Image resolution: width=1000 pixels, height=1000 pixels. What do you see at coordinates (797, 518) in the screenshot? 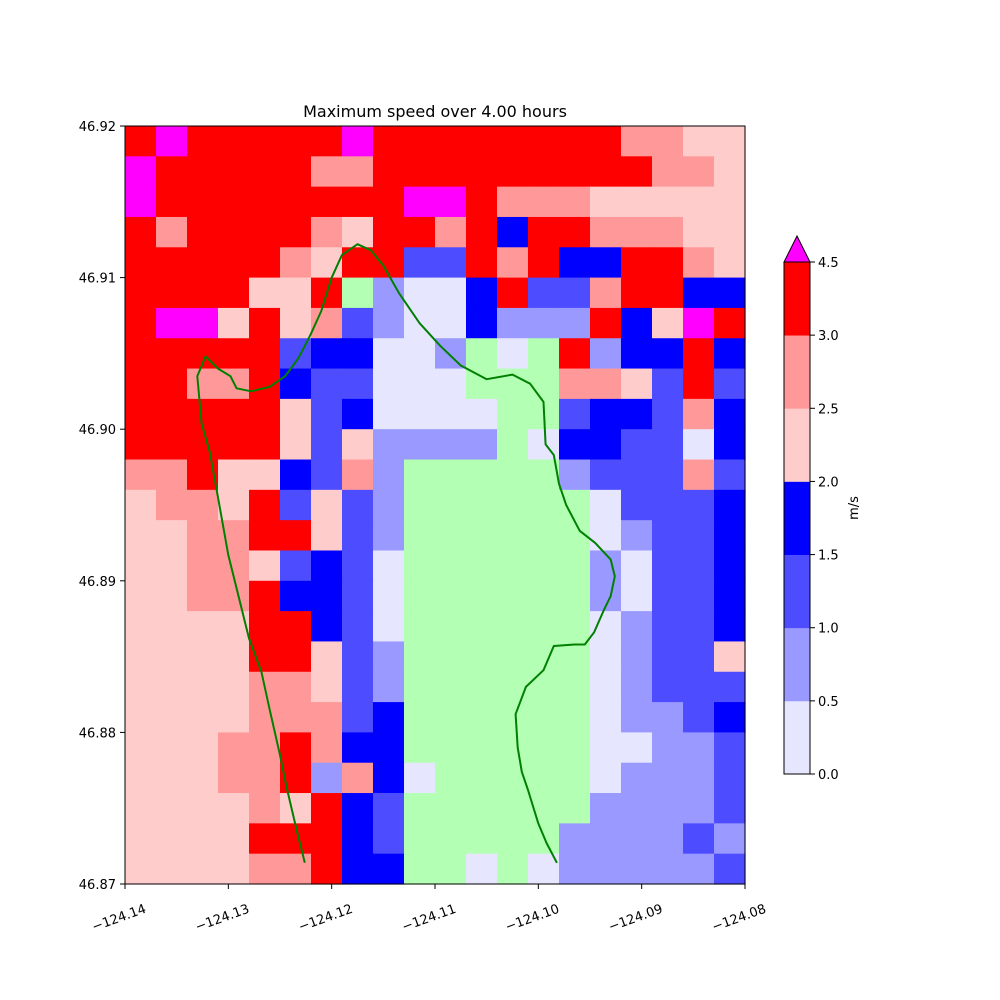
I see `colorbar-frame` at bounding box center [797, 518].